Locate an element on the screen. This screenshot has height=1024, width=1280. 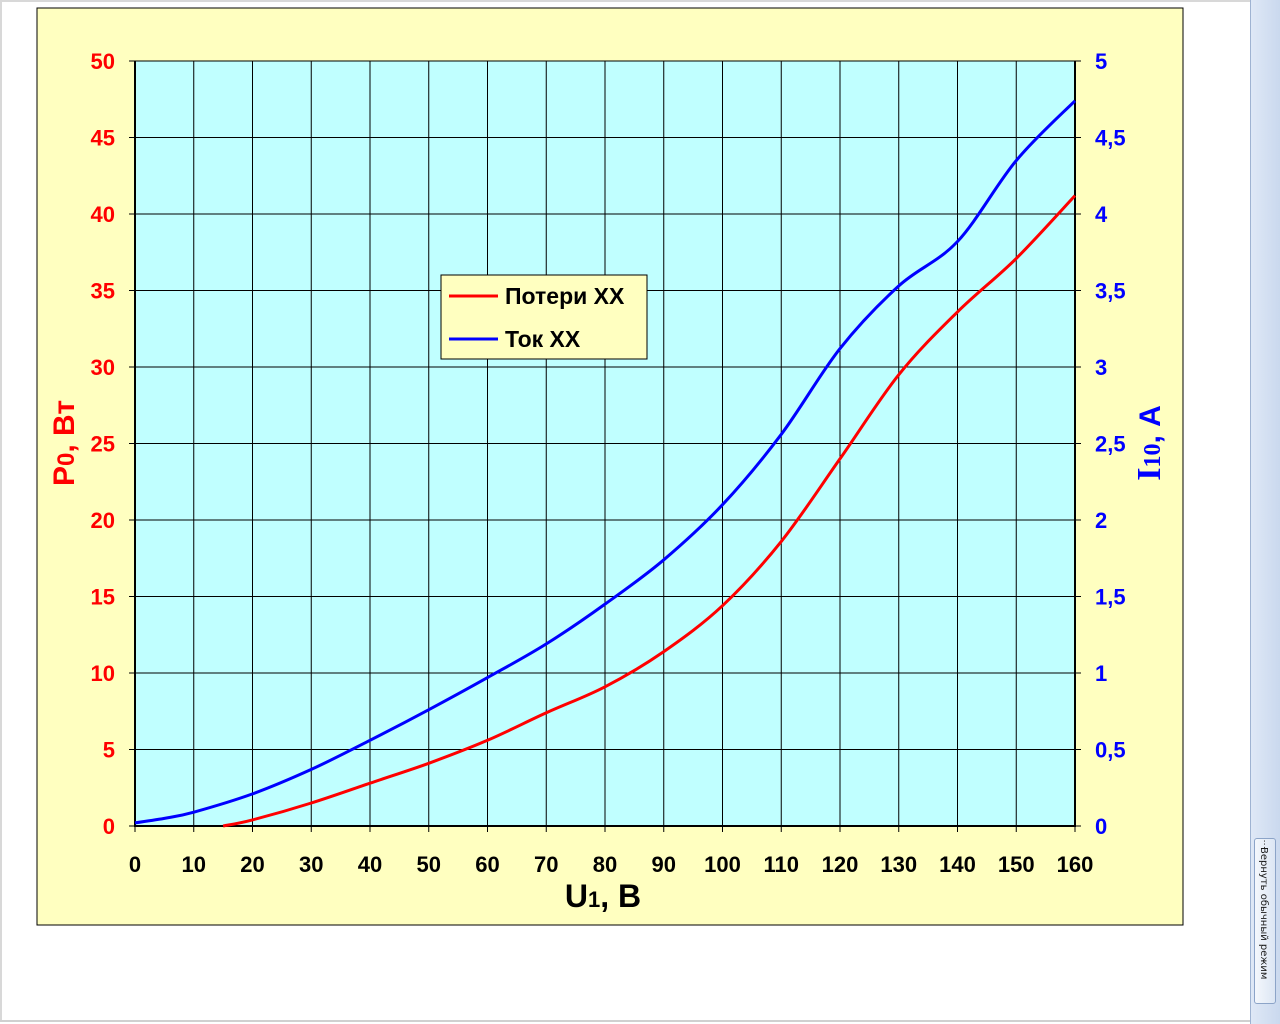
y-right-tick-label: 0 is located at coordinates (1101, 826).